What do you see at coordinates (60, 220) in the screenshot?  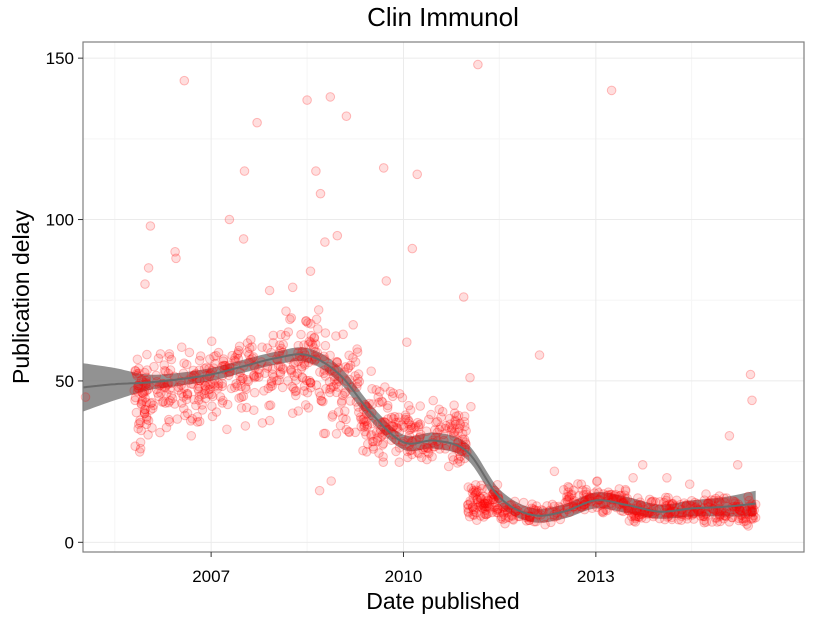 I see `y-tick-label: 100` at bounding box center [60, 220].